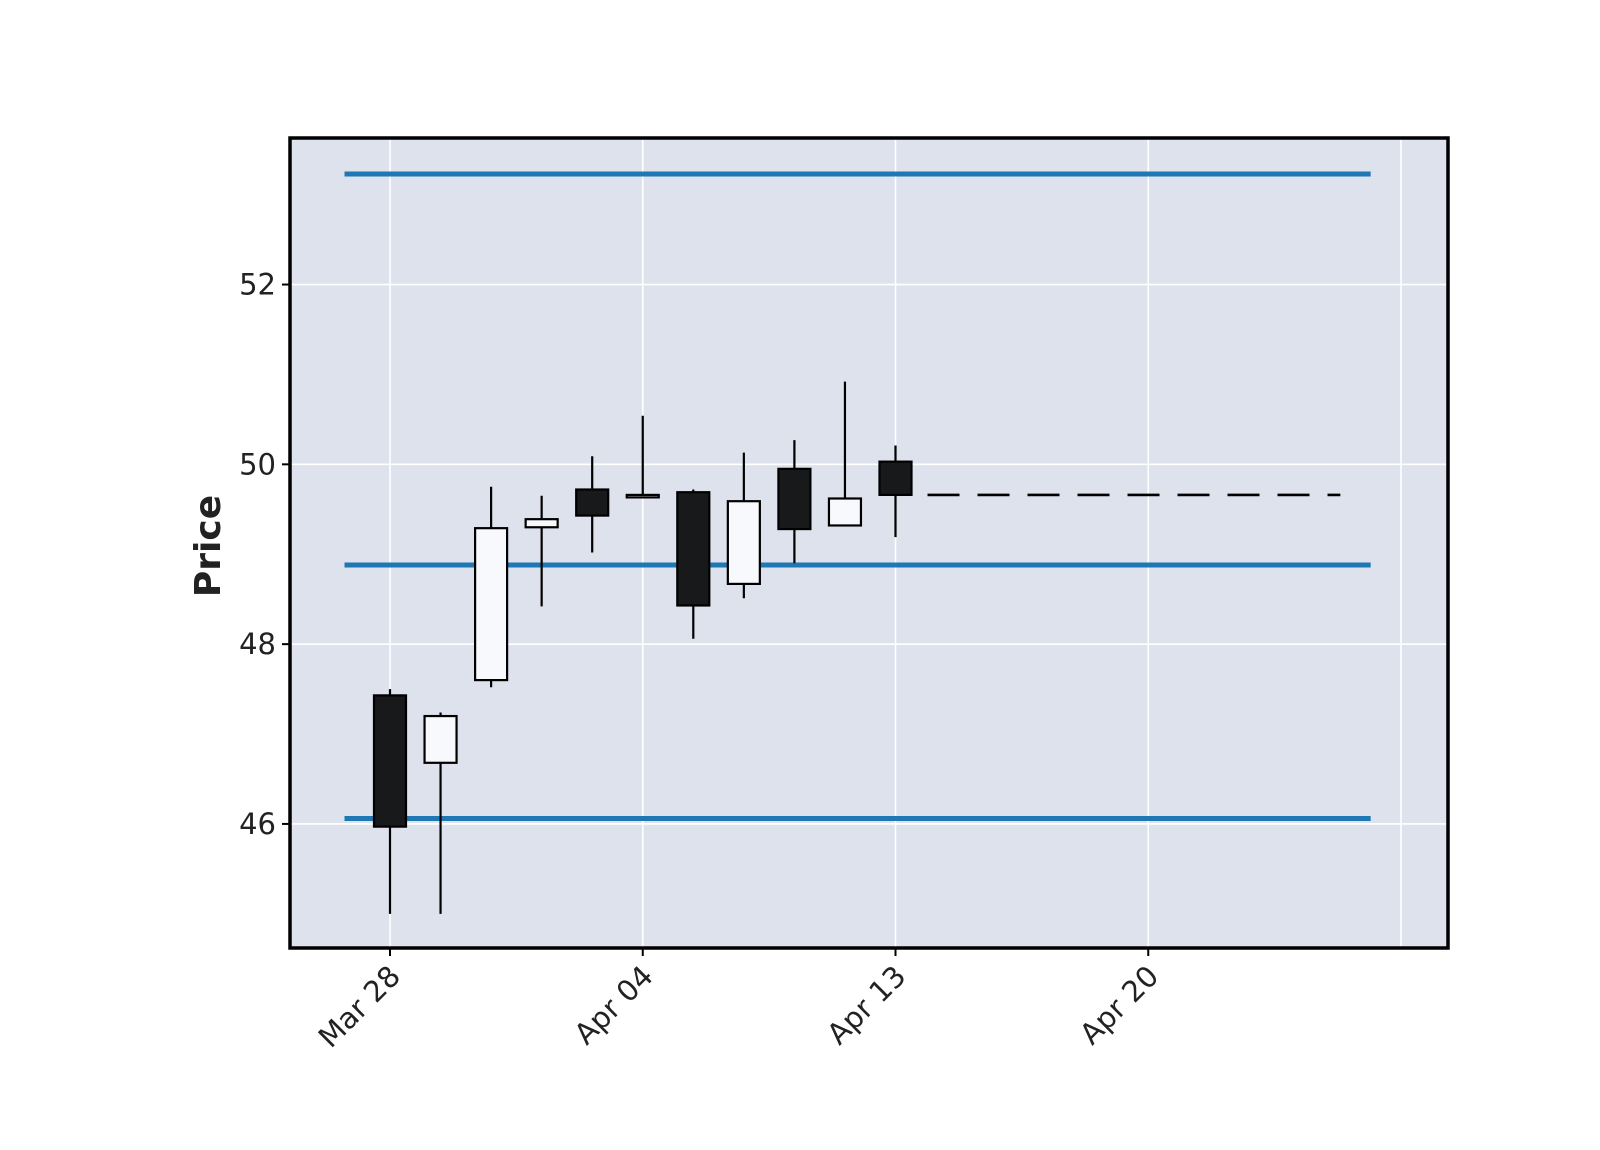  What do you see at coordinates (208, 546) in the screenshot?
I see `y-axis-label: Price` at bounding box center [208, 546].